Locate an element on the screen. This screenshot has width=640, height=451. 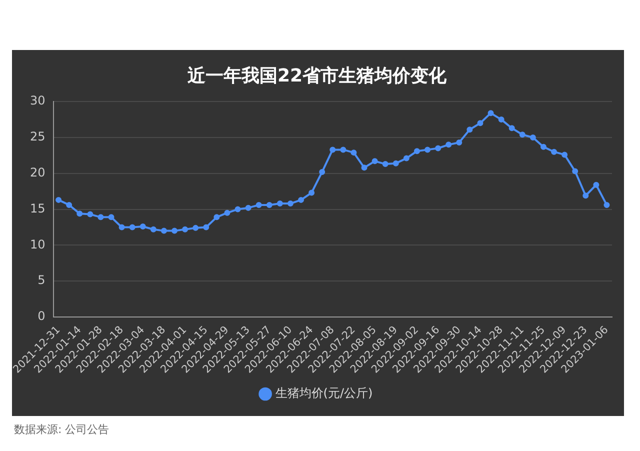
y-tick-label: 20 is located at coordinates (38, 173).